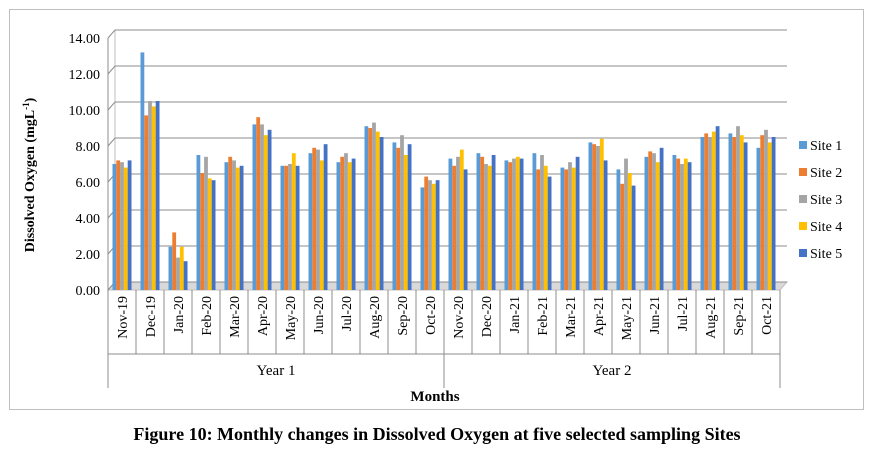 The image size is (874, 462). Describe the element at coordinates (29, 174) in the screenshot. I see `y-axis-label: Dissolved Oxygen (mgL-1)` at that location.